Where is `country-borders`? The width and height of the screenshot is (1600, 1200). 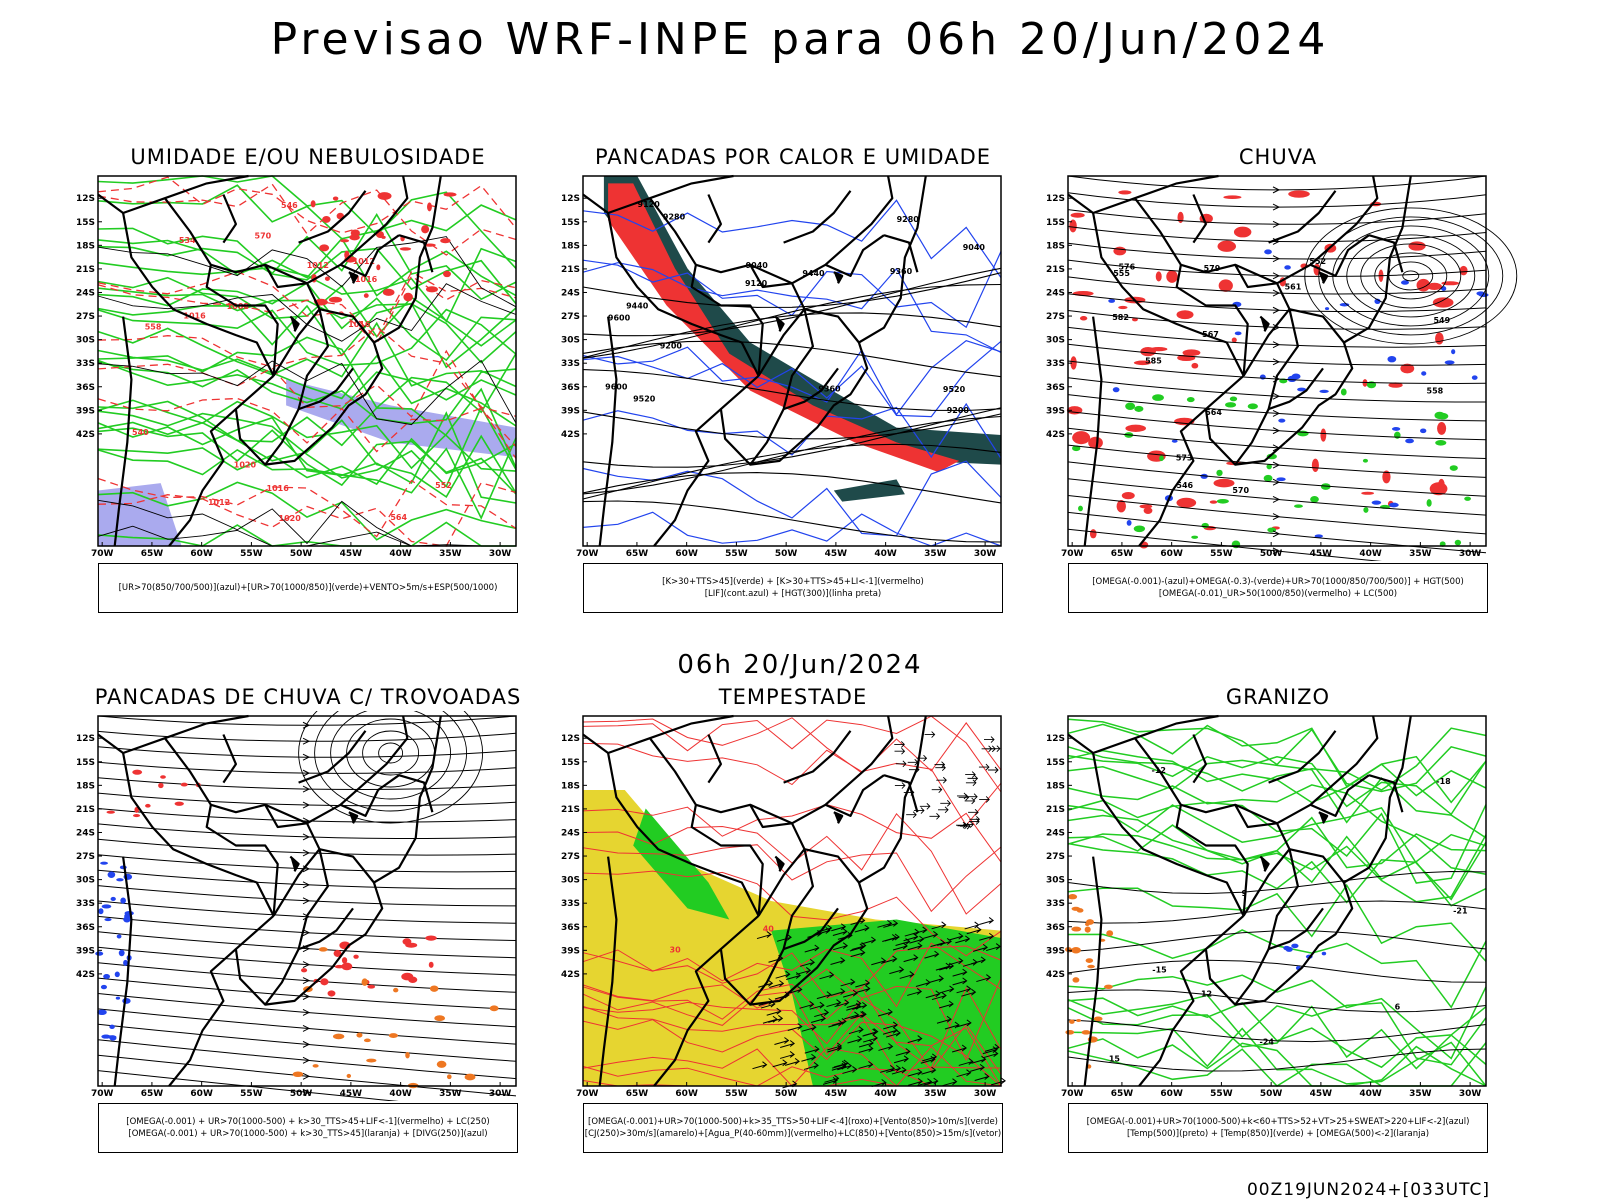
country-borders is located at coordinates (1239, 900).